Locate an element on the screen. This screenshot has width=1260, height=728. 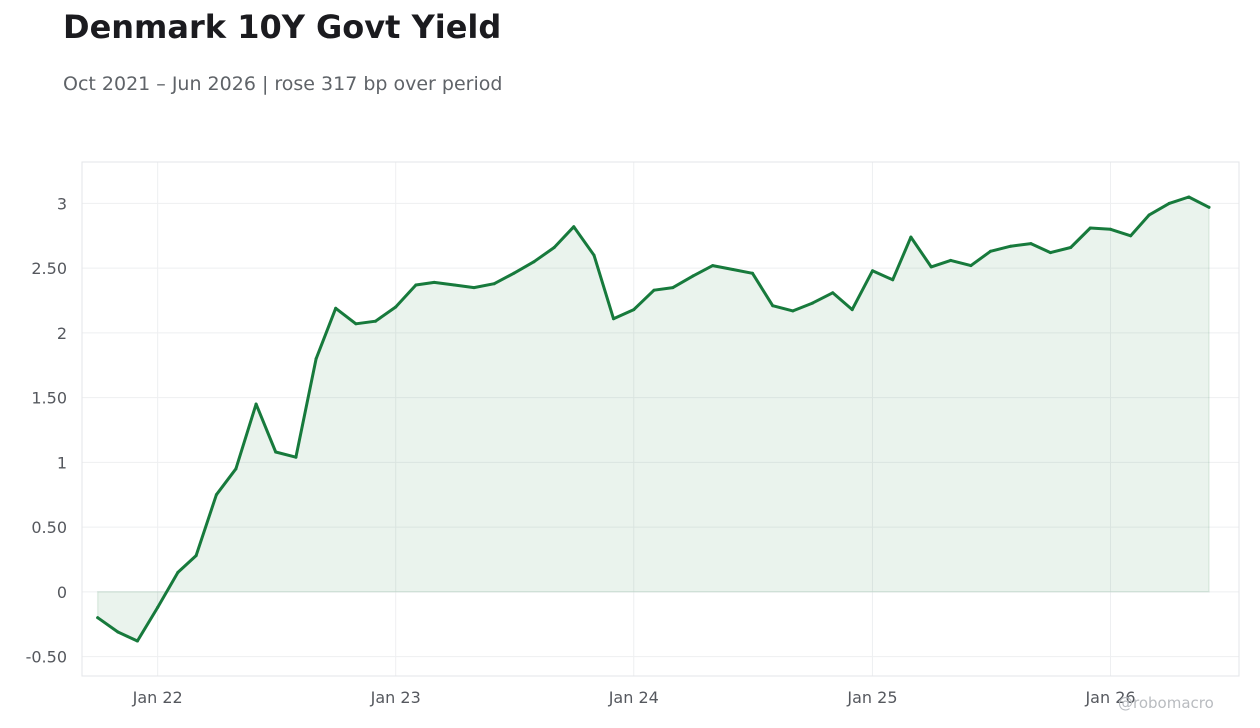
x-axis-tick-labels: Jan 22 Jan 23 Jan 24 Jan 25 Jan 26 is located at coordinates (634, 697).